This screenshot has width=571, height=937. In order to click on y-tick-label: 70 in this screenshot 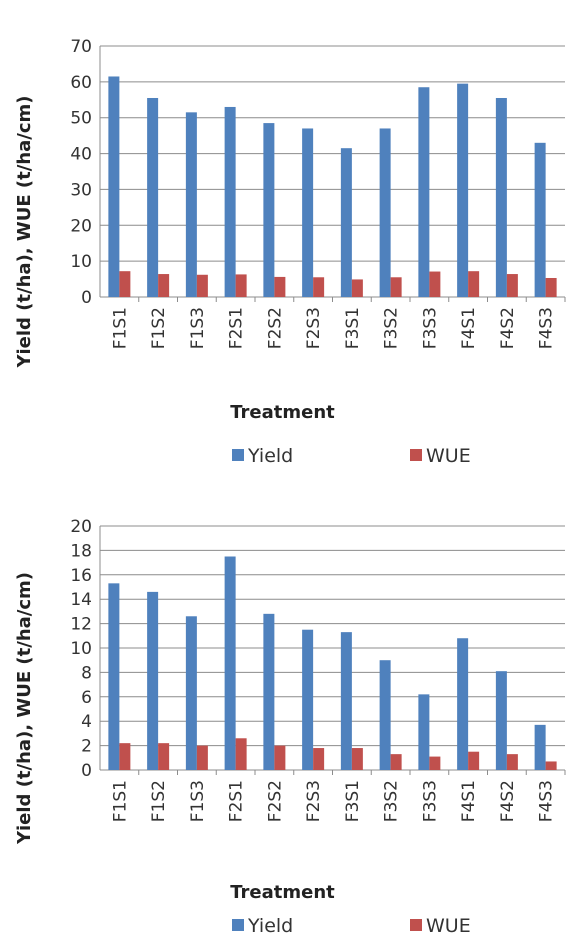, I will do `click(81, 47)`.